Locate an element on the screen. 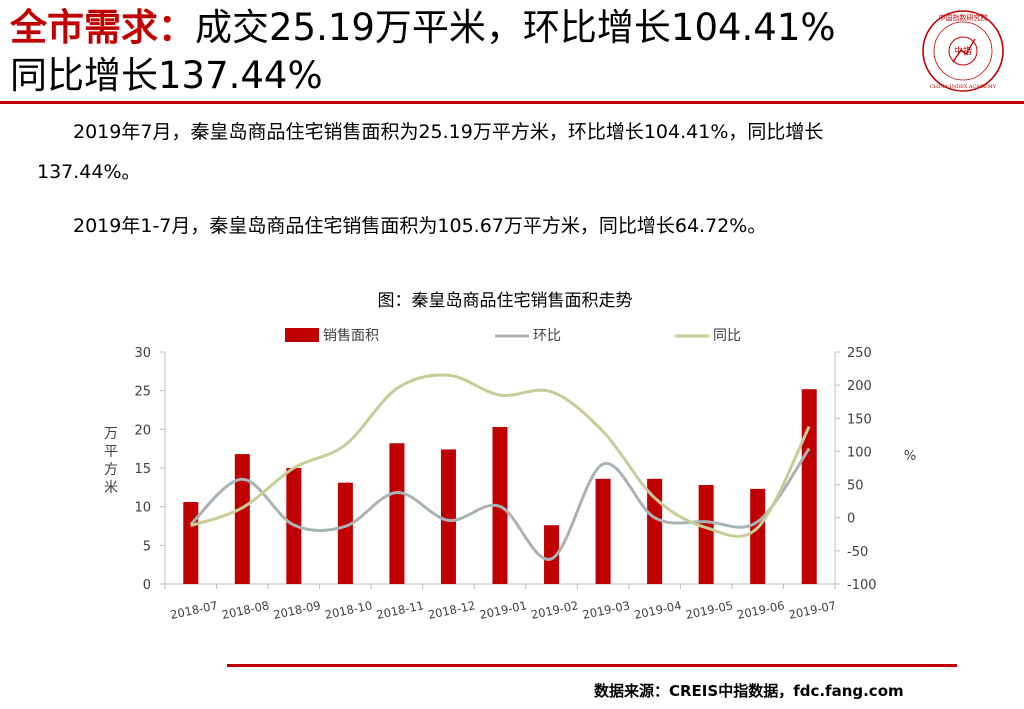 This screenshot has height=709, width=1024. legend-label: 同比 is located at coordinates (727, 336).